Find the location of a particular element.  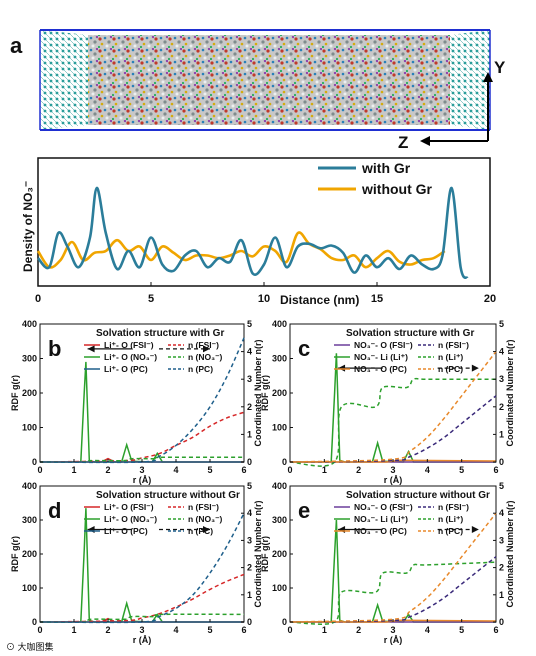

z-arrowhead-icon is located at coordinates (425, 141).